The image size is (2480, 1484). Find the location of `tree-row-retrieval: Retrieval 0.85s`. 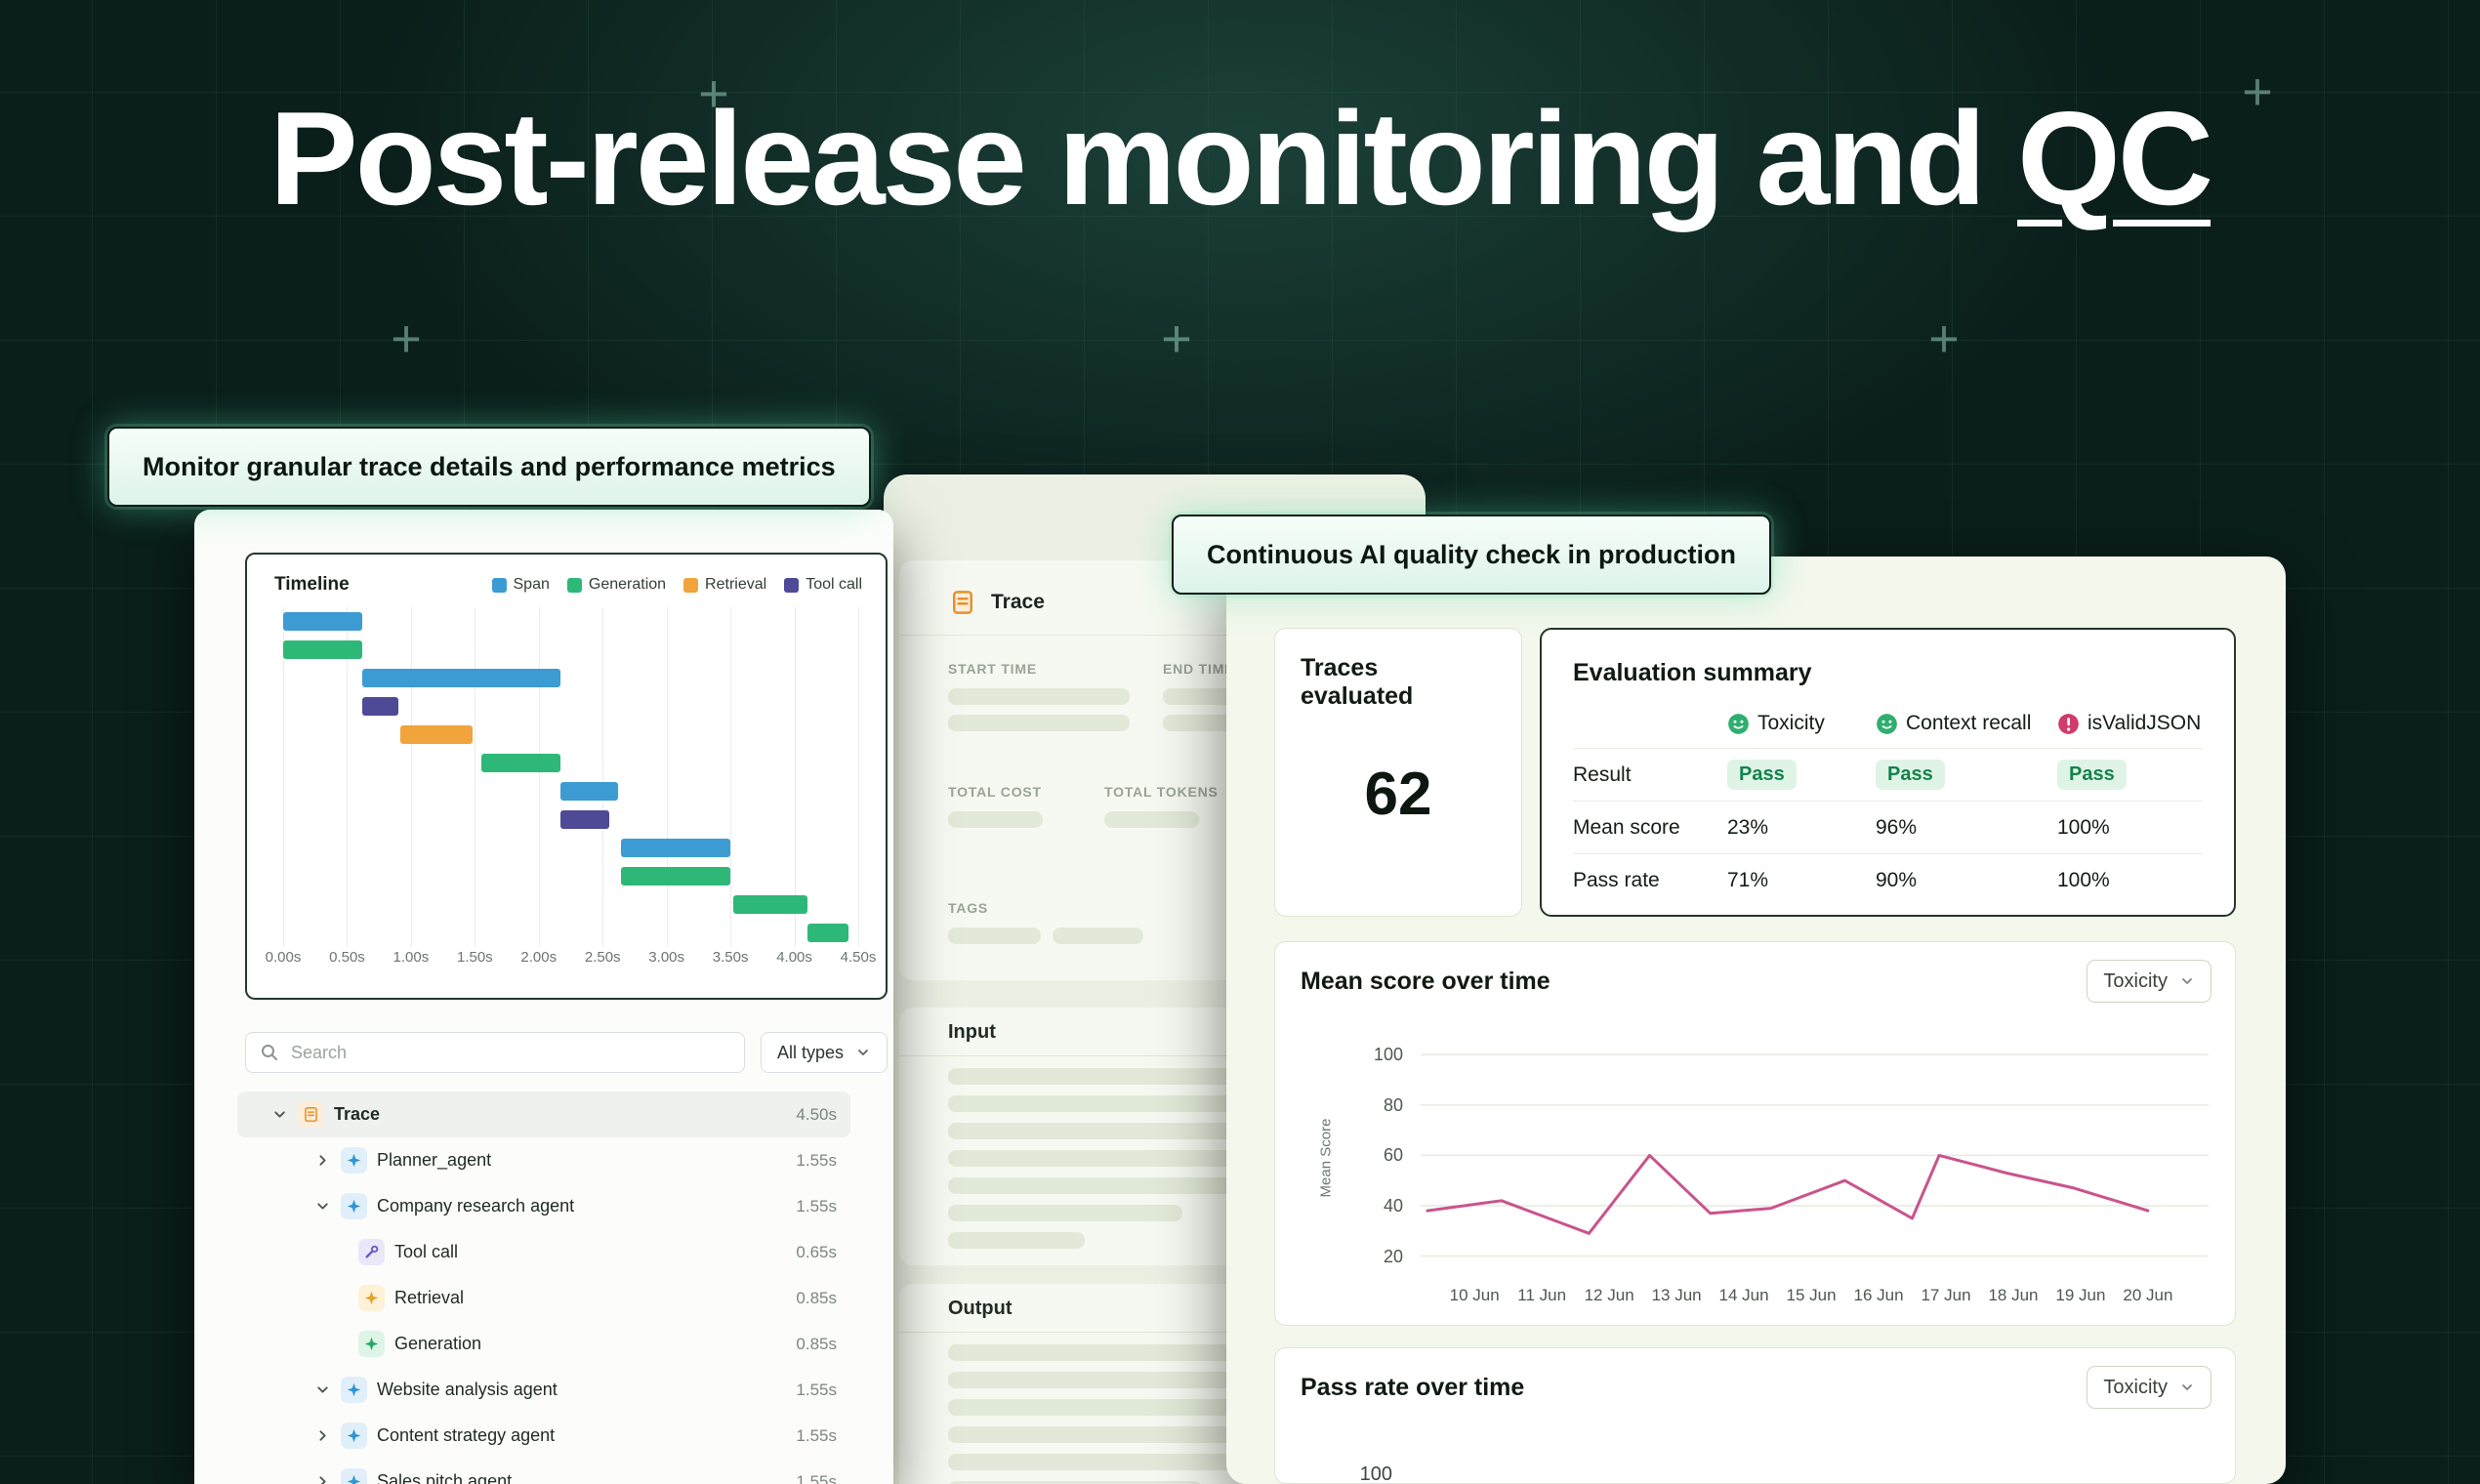

tree-row-retrieval: Retrieval 0.85s is located at coordinates (543, 1298).